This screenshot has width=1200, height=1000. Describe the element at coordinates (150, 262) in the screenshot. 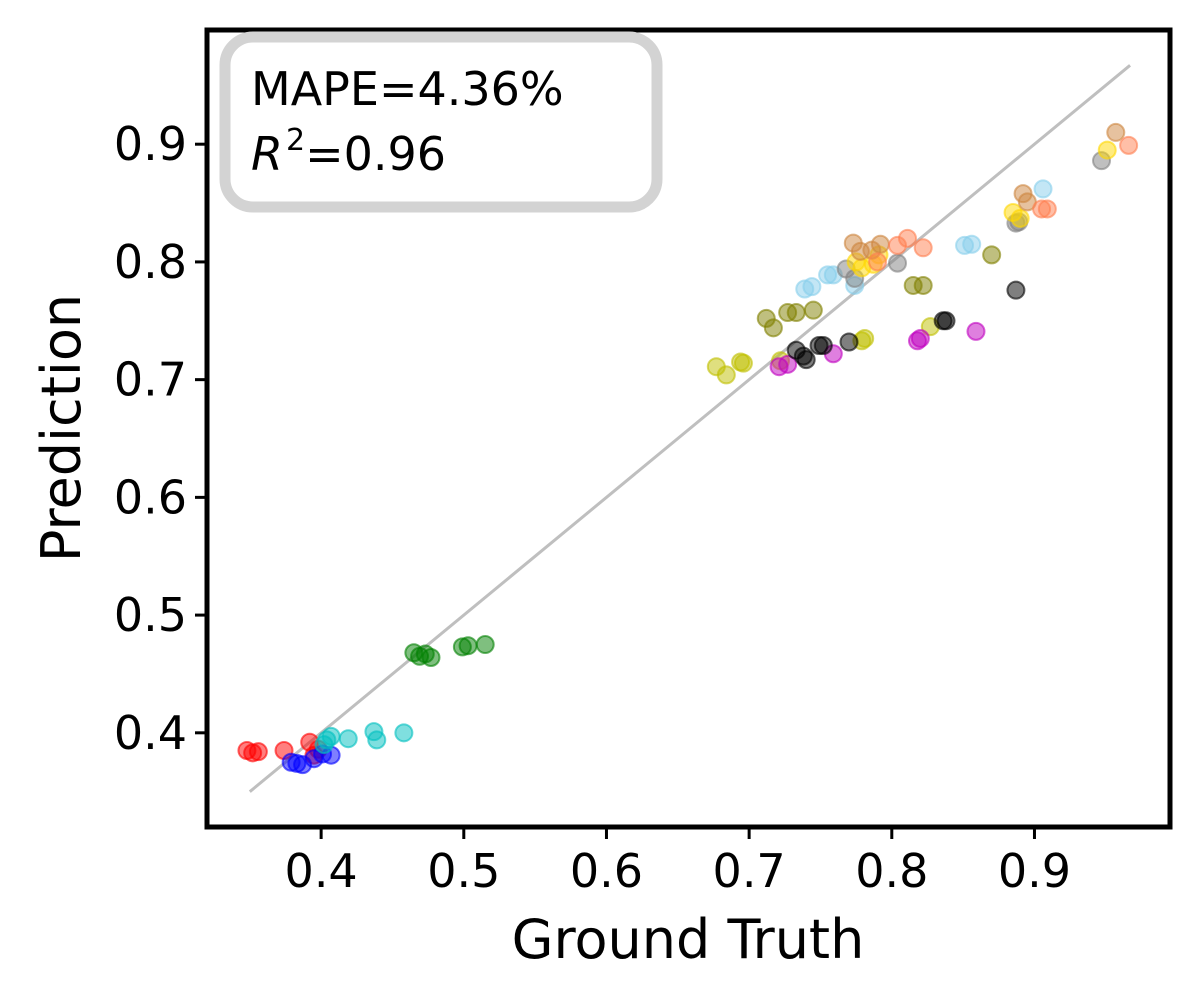

I see `y-tick-label: 0.8` at that location.